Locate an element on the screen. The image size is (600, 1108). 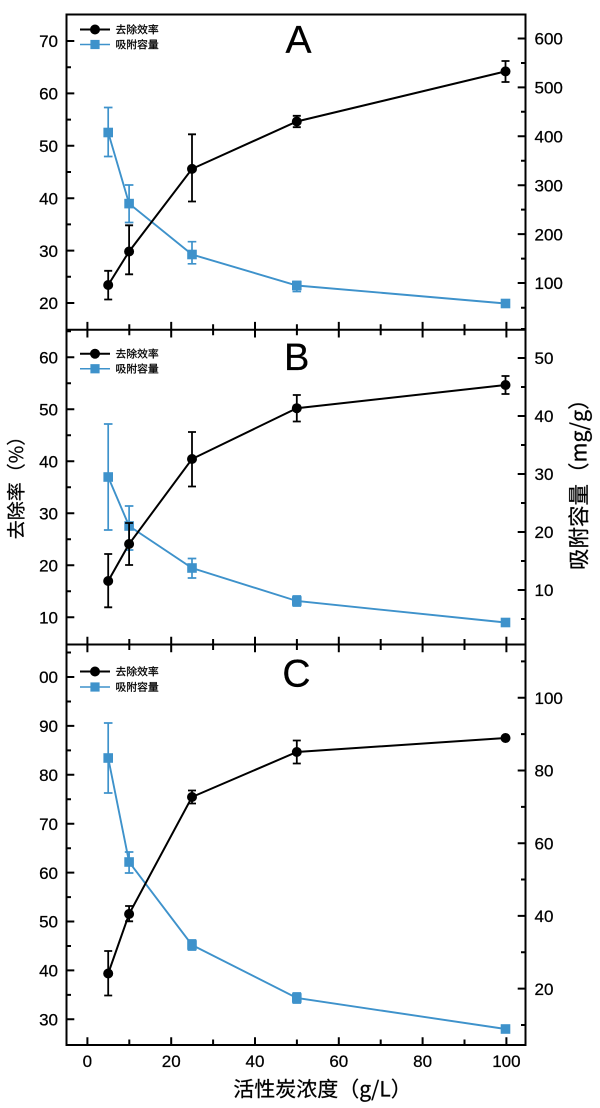
svg-text: 0 is located at coordinates (87, 1061).